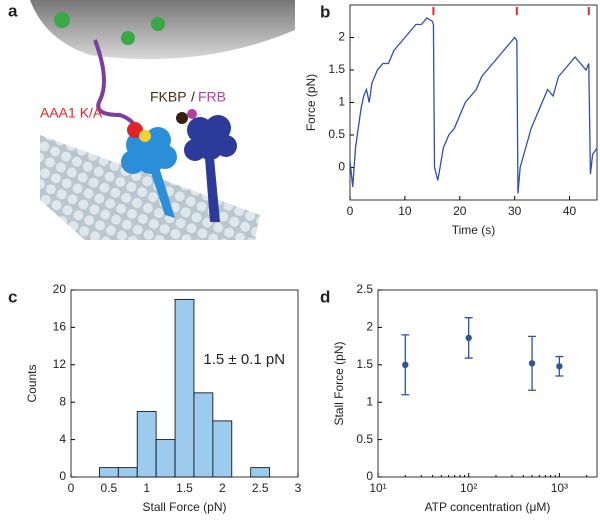 The image size is (600, 530). What do you see at coordinates (62, 401) in the screenshot?
I see `y-tick-label: 8` at bounding box center [62, 401].